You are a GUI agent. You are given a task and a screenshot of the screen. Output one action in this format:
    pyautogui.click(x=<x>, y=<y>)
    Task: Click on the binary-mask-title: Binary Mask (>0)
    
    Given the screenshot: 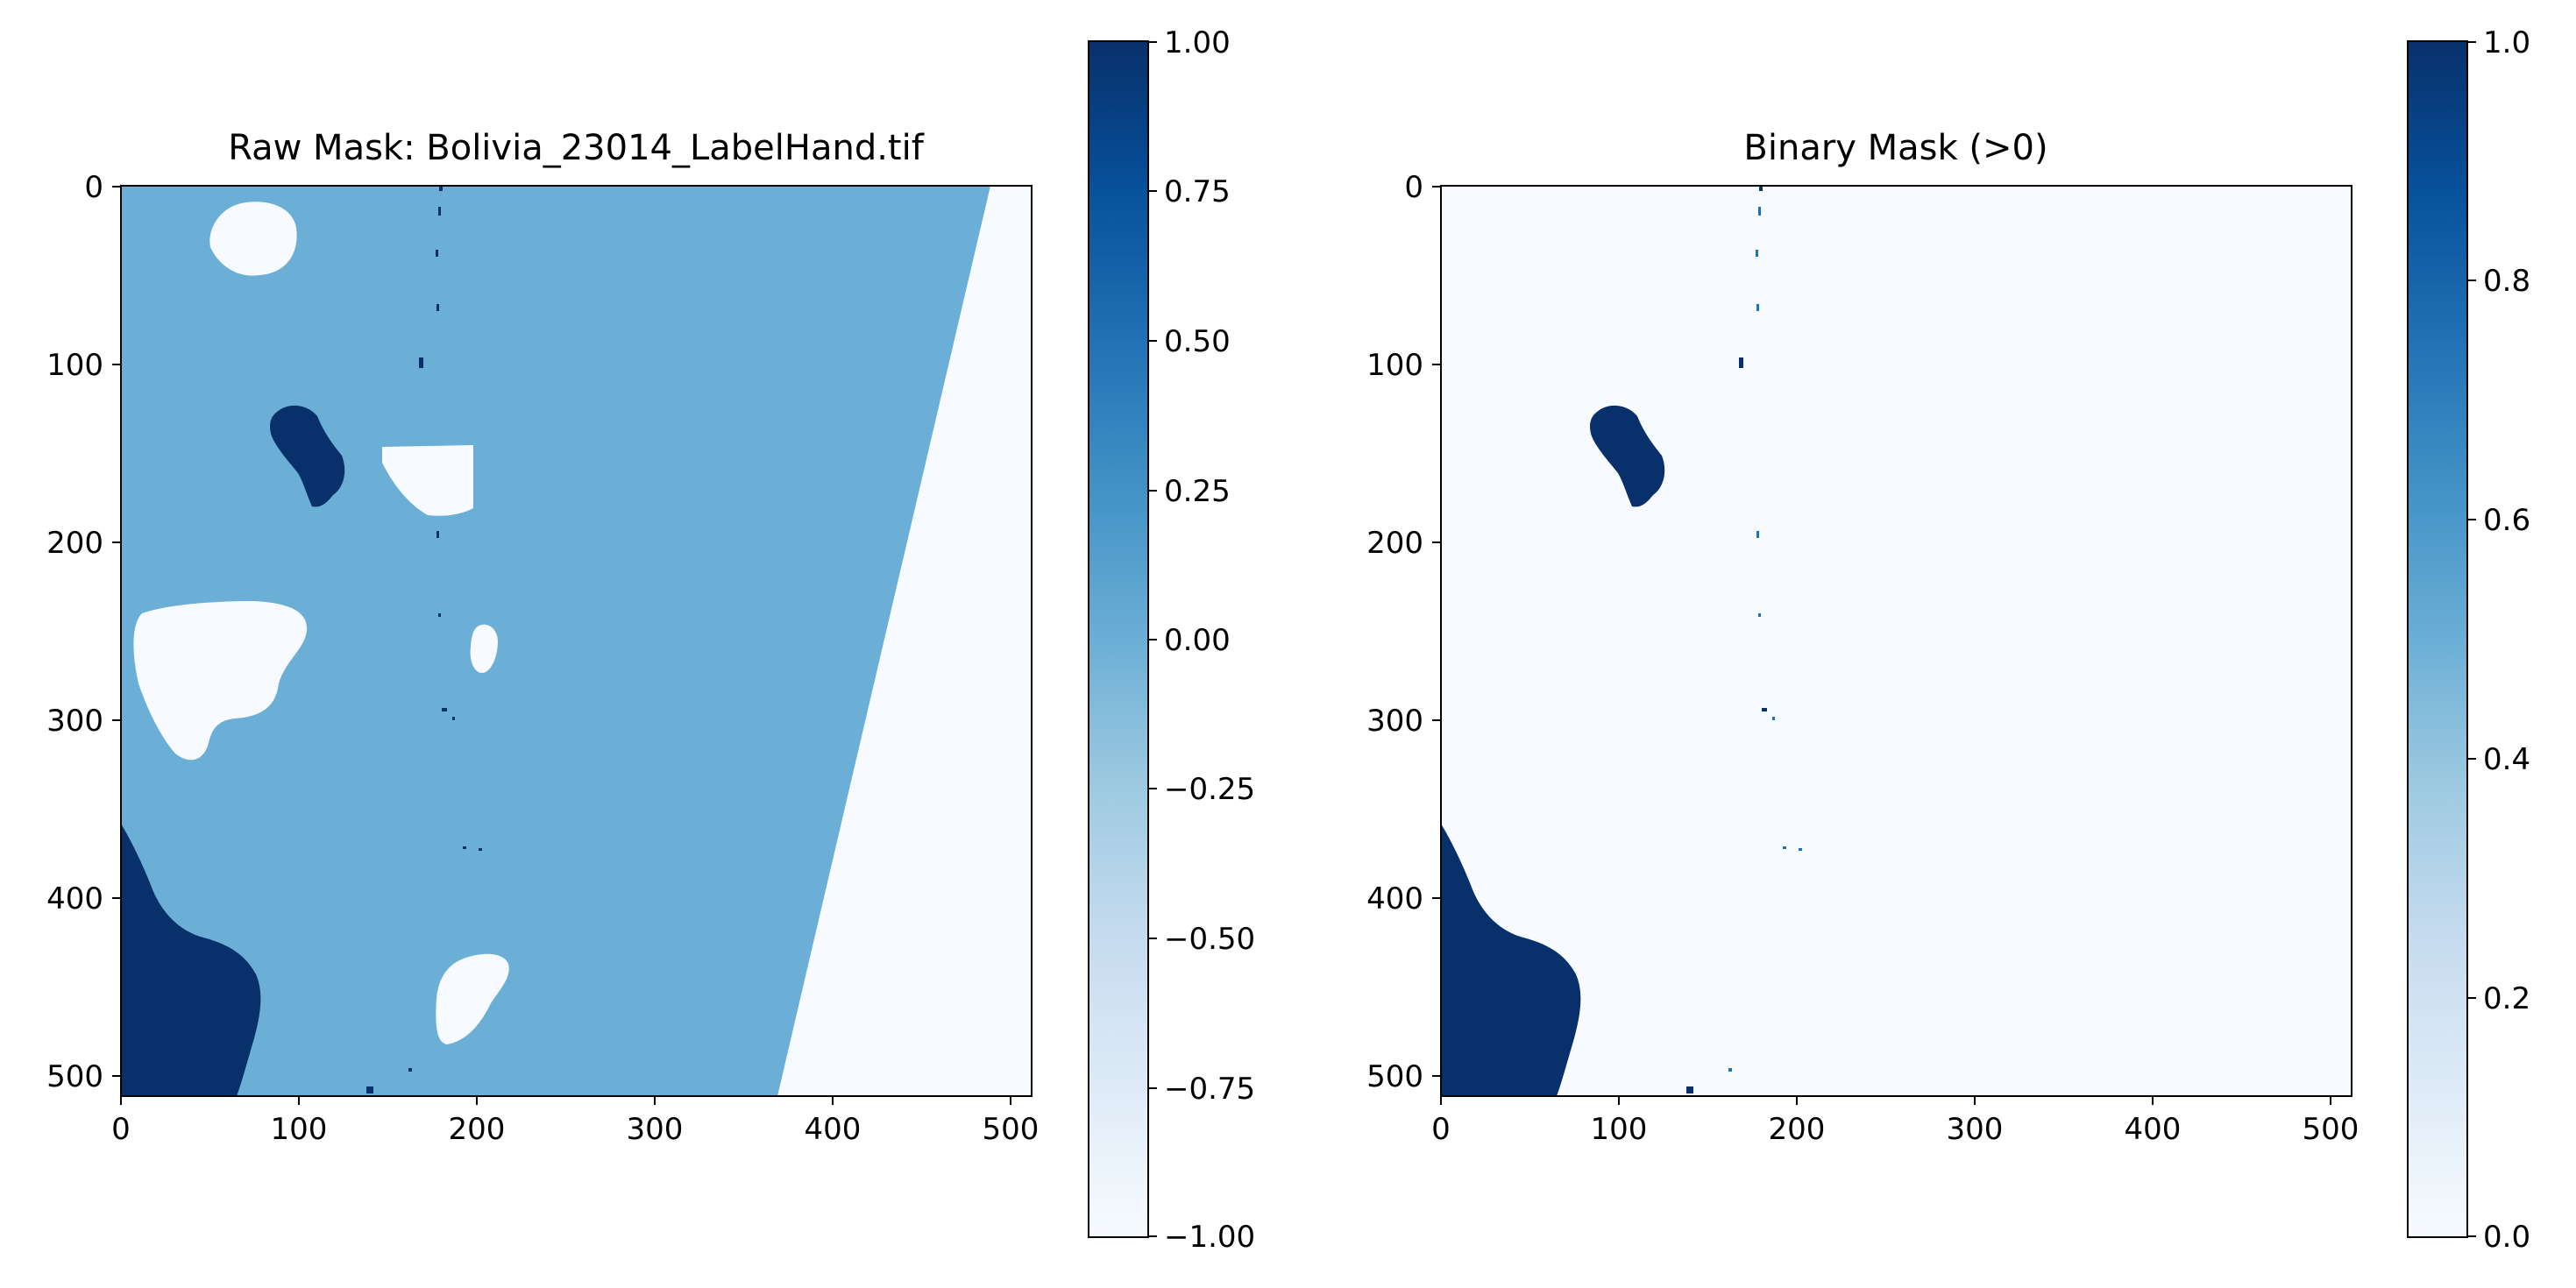 What is the action you would take?
    pyautogui.click(x=1895, y=148)
    